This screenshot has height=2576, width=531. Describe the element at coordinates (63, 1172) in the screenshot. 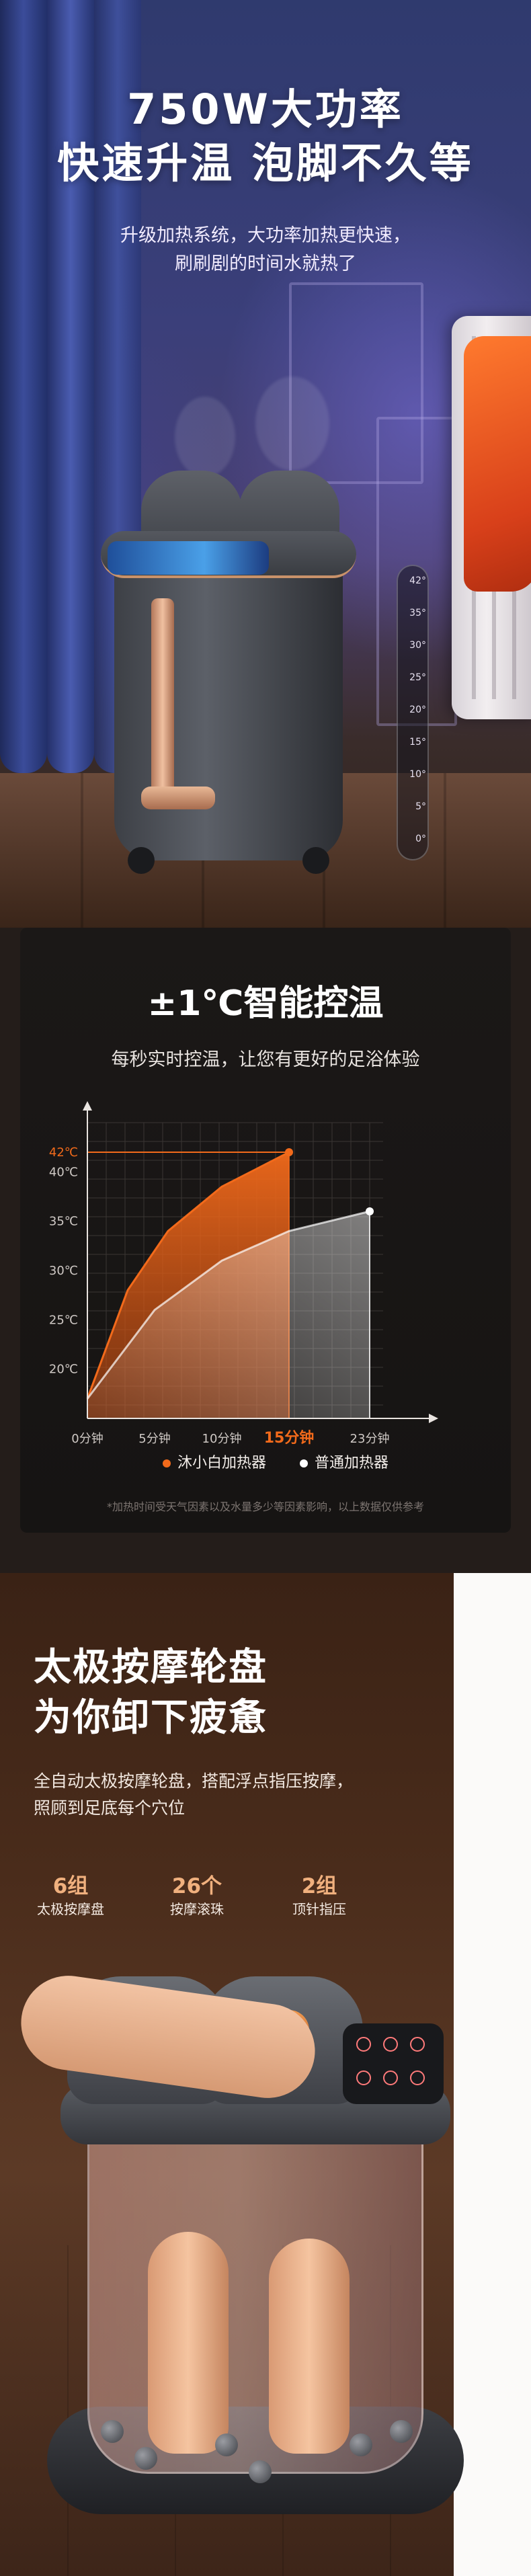

I see `y-tick-label: 40℃` at that location.